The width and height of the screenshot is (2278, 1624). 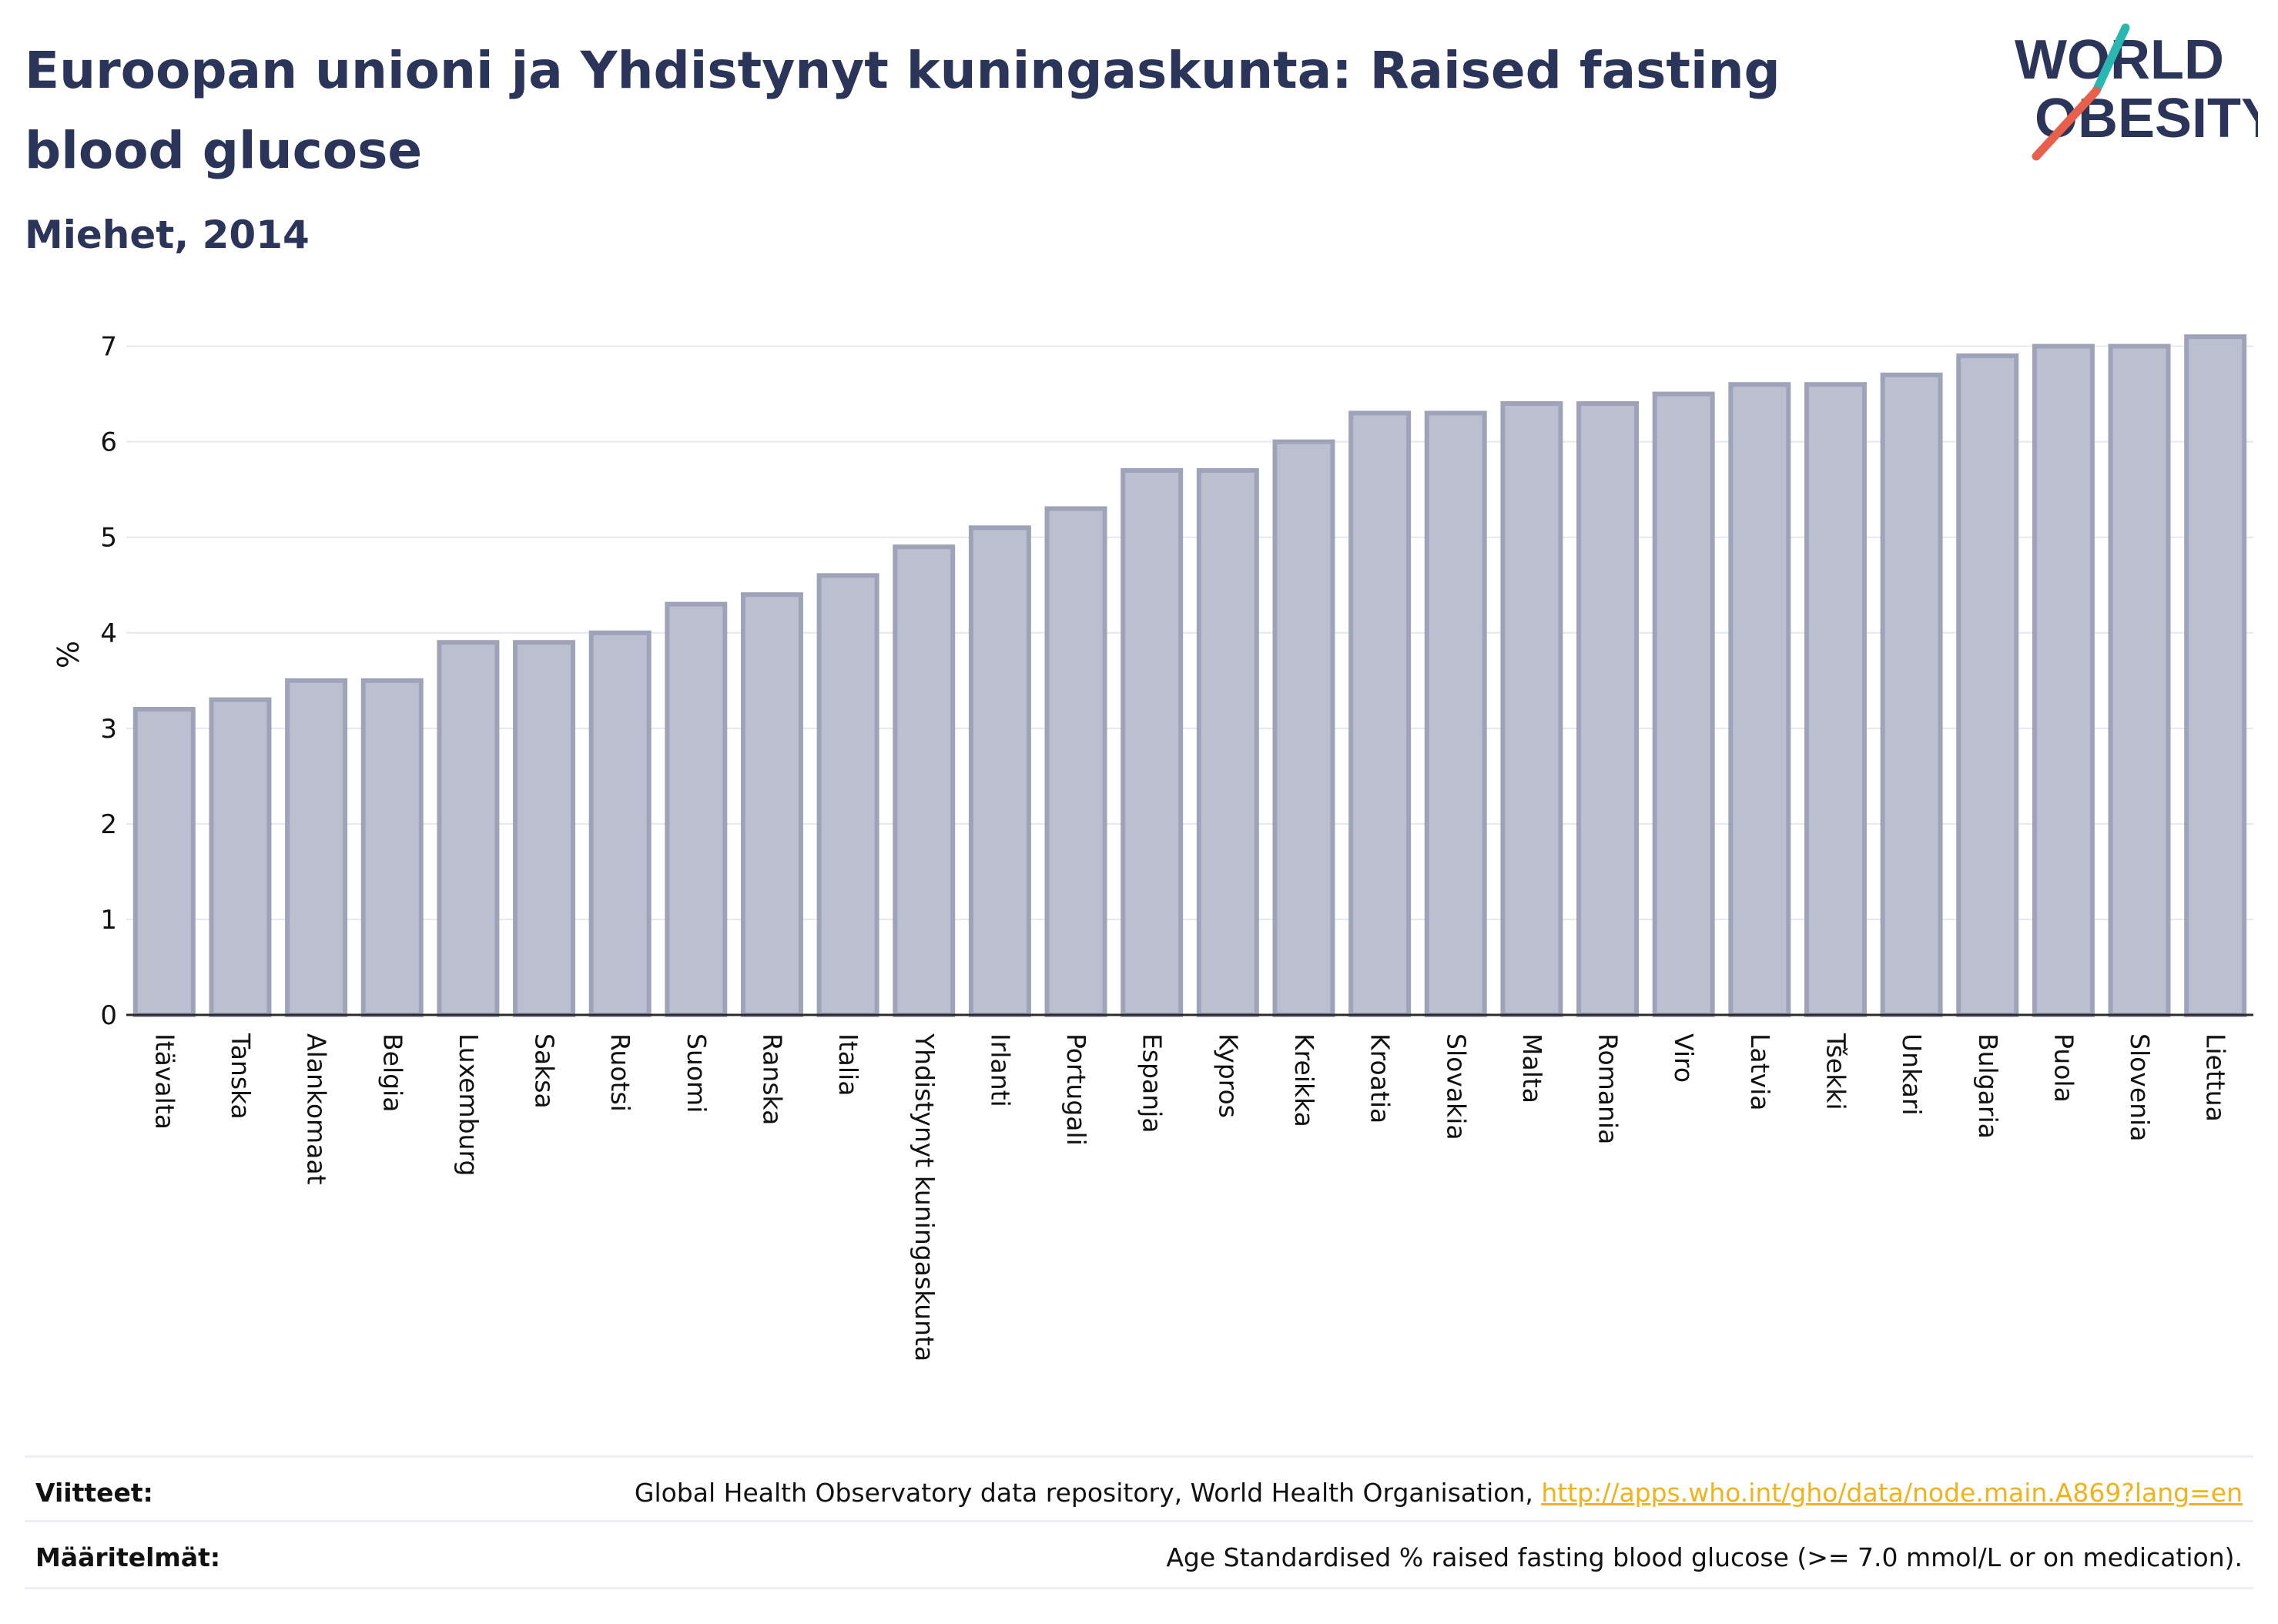 I want to click on bar-luxemburg, so click(x=468, y=829).